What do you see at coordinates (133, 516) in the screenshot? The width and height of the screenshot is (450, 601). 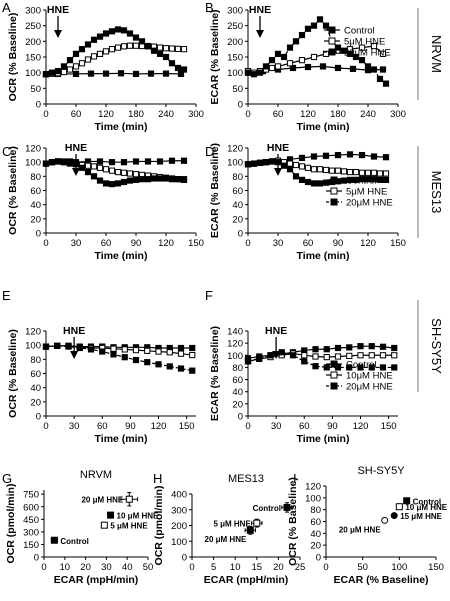 I see `point-group: 10 μM HNE` at bounding box center [133, 516].